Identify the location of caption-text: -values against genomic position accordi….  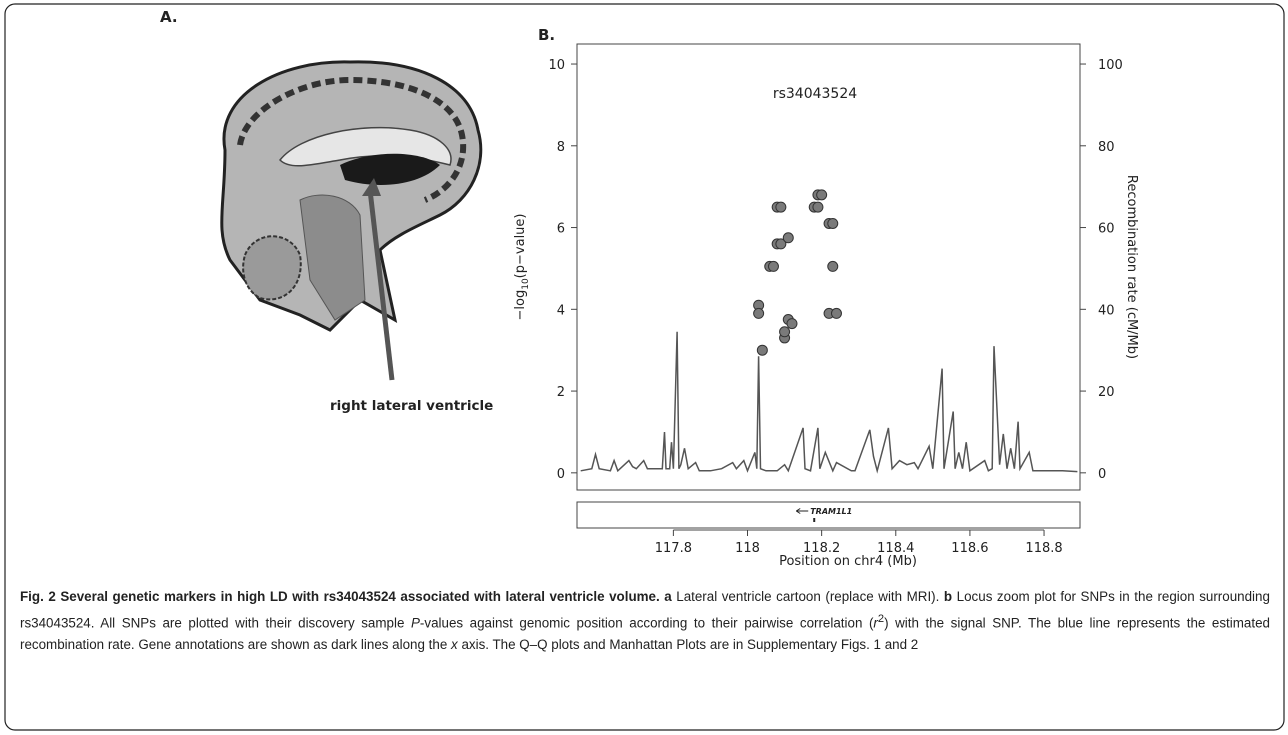
(646, 623).